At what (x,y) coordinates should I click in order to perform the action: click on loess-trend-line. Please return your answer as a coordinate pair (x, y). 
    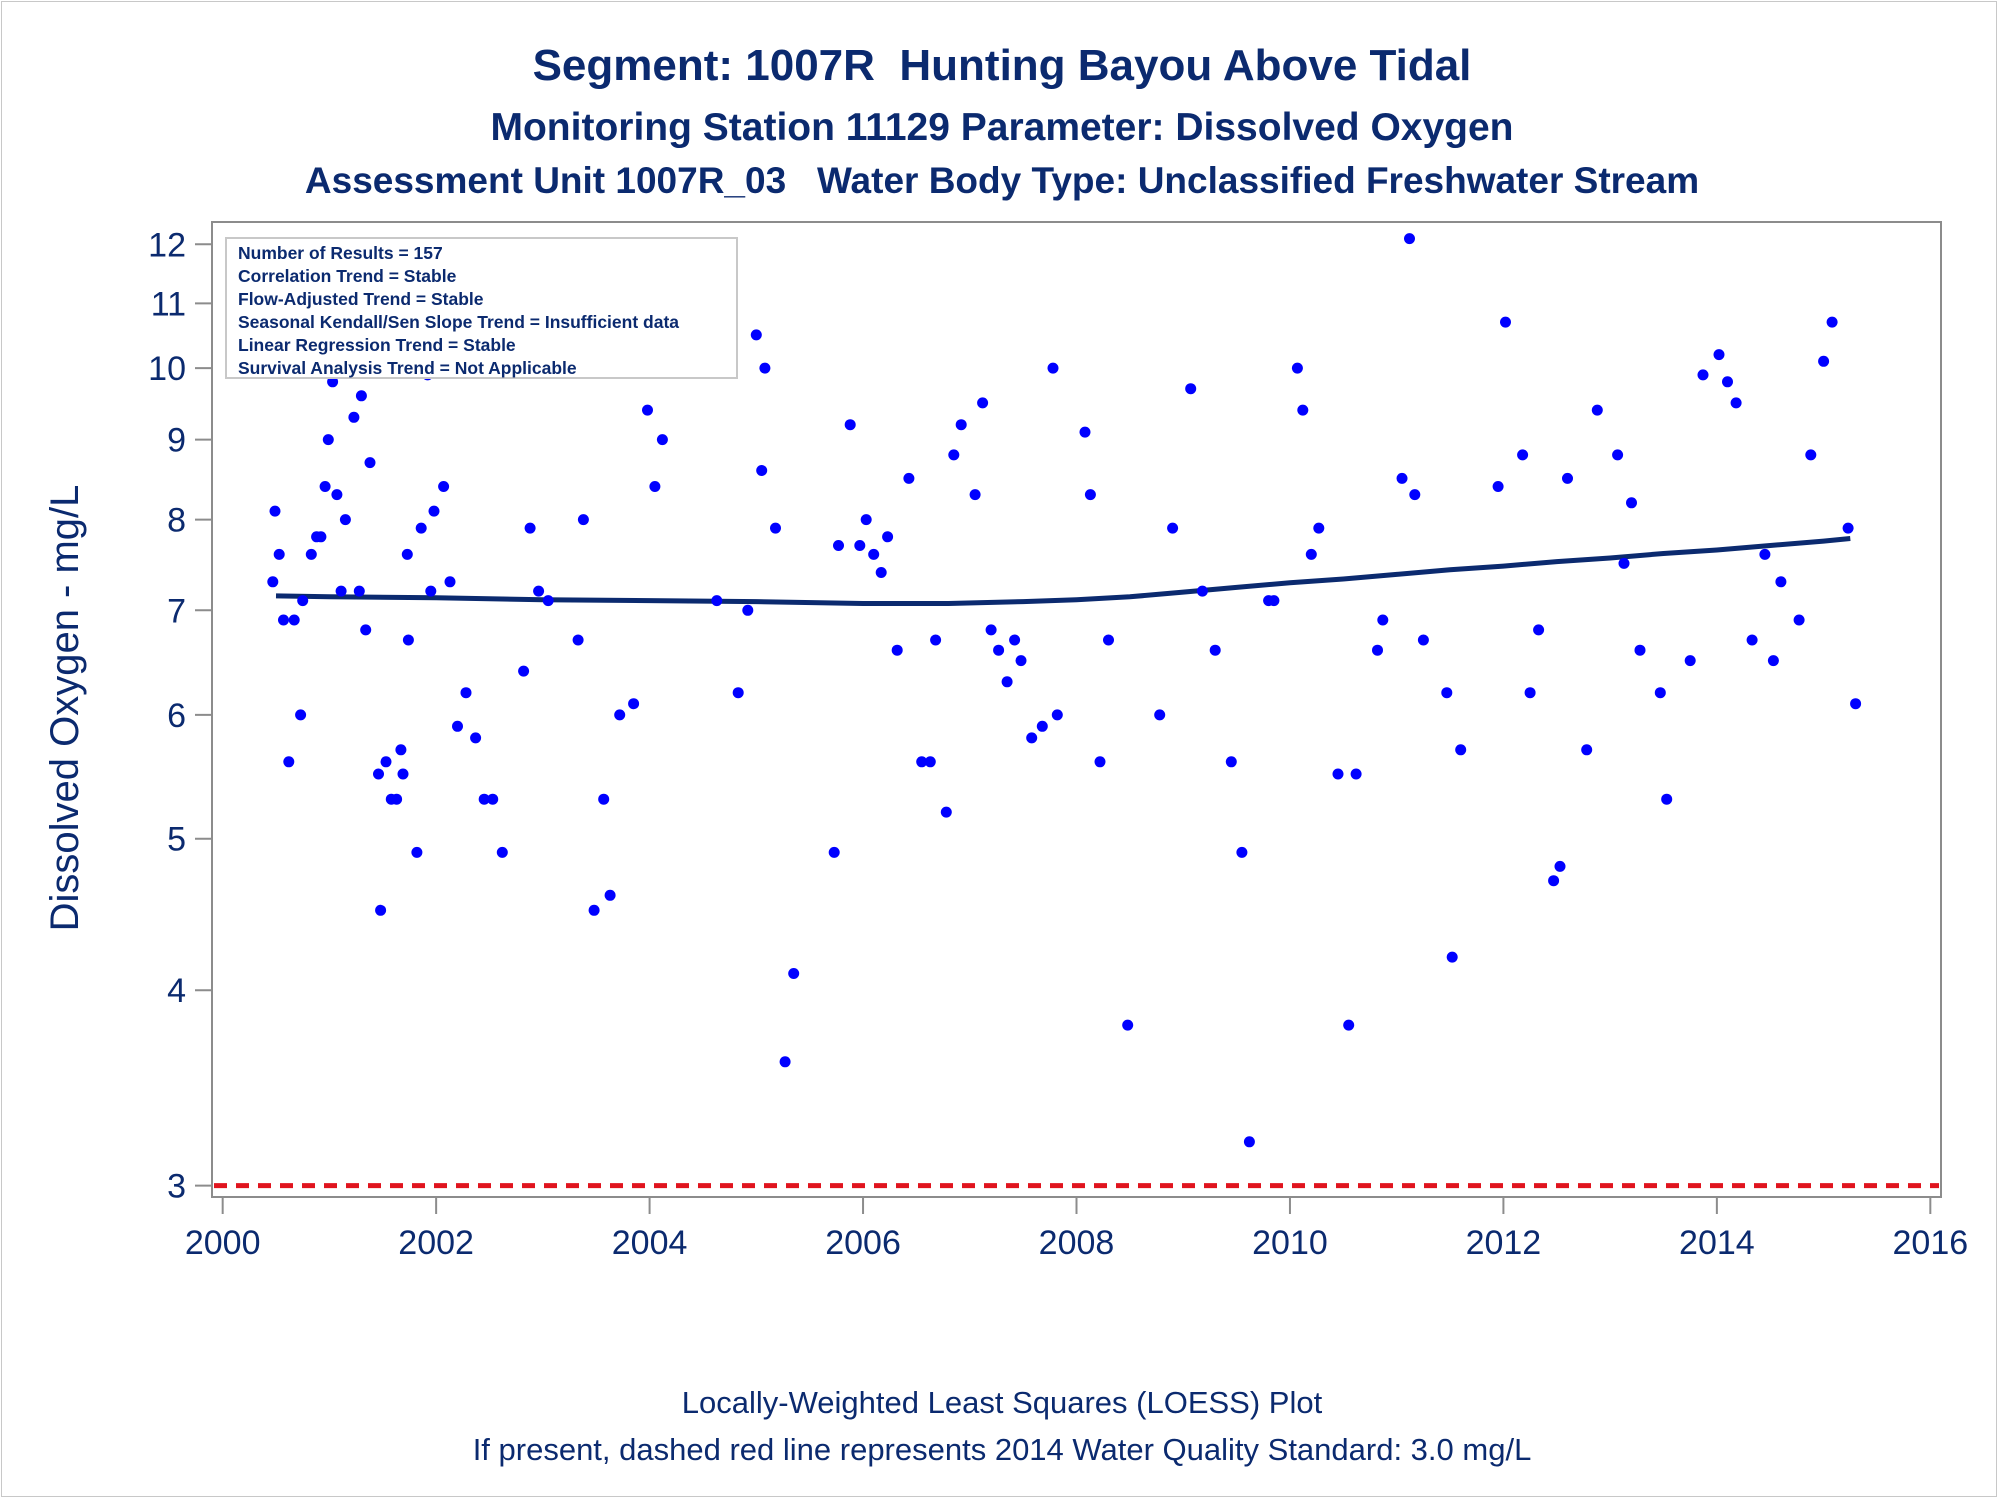
    Looking at the image, I should click on (1063, 571).